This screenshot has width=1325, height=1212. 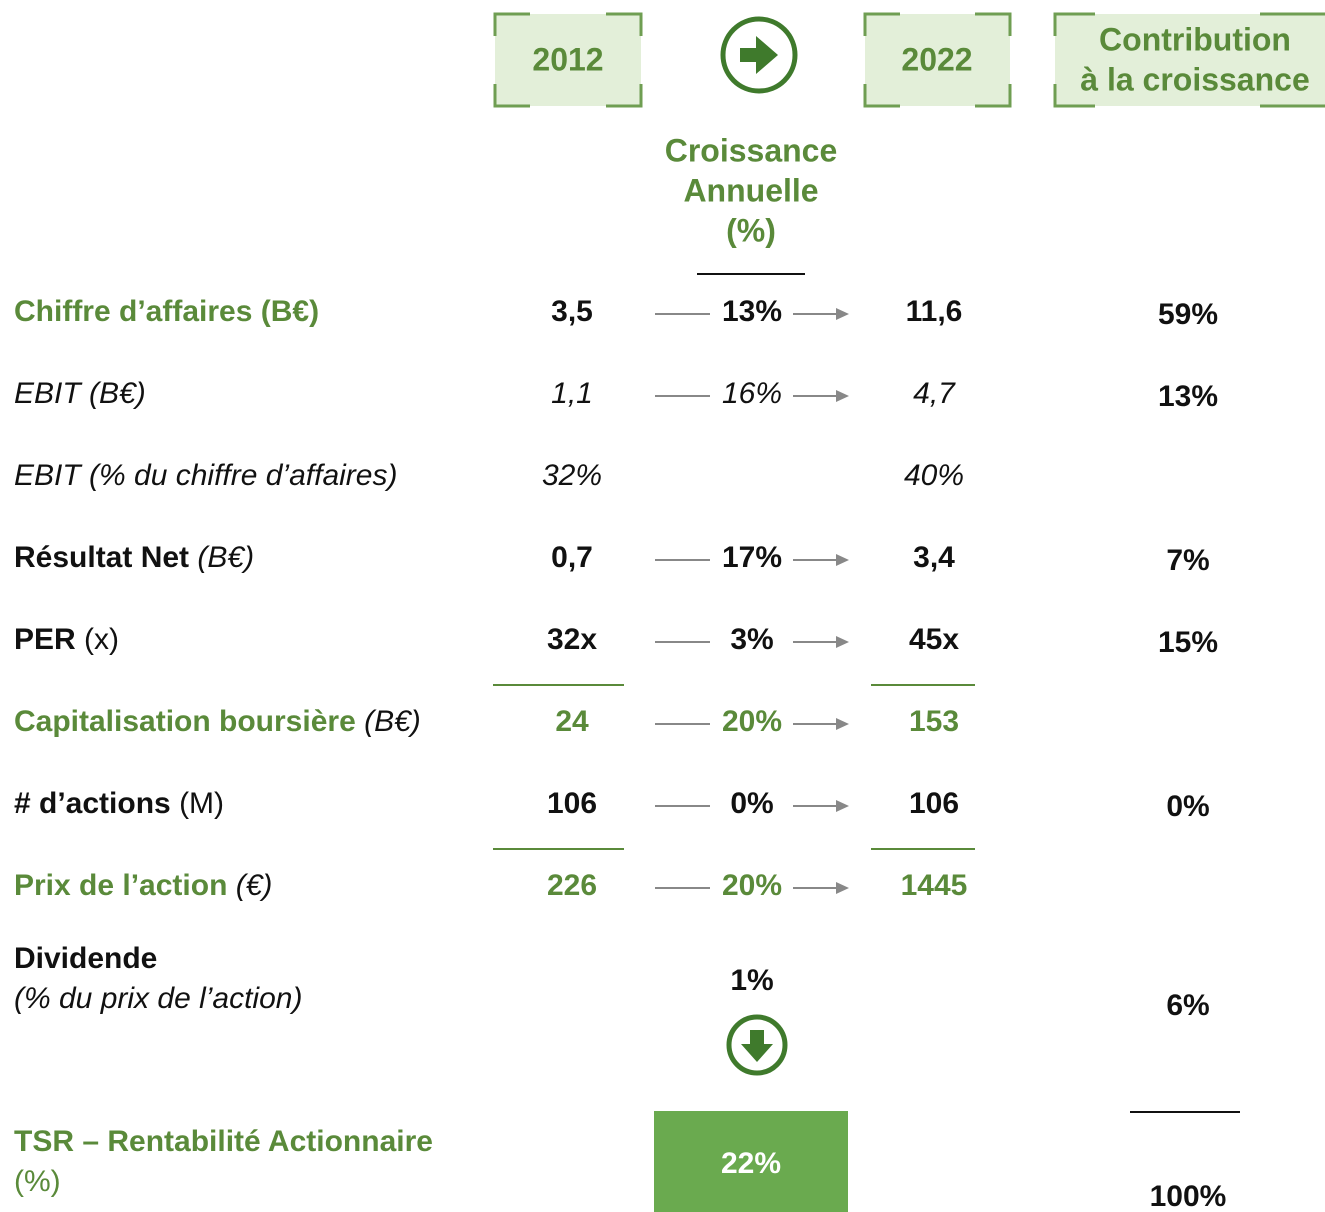 I want to click on row-label: Chiffre d’affaires (B€), so click(x=166, y=311).